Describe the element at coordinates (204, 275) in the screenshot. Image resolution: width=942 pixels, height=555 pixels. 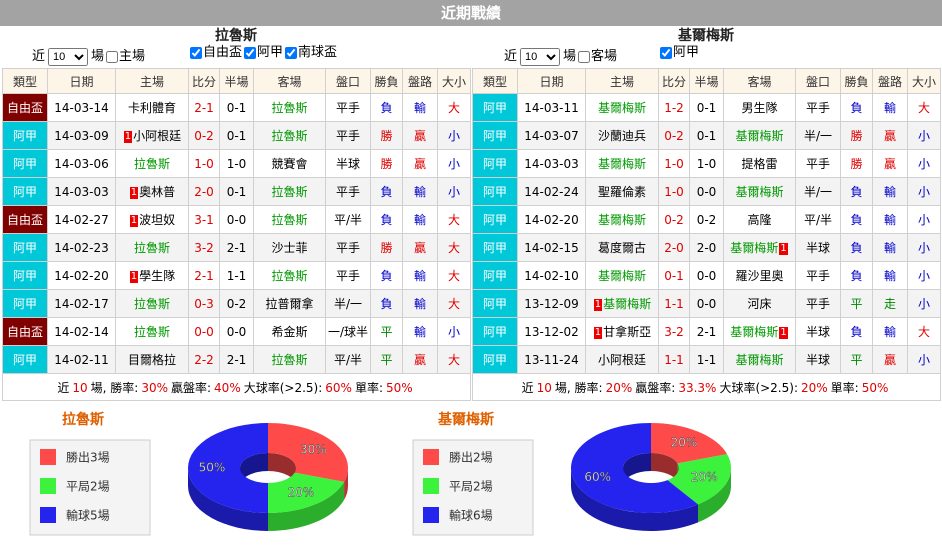
I see `score: 2-1` at that location.